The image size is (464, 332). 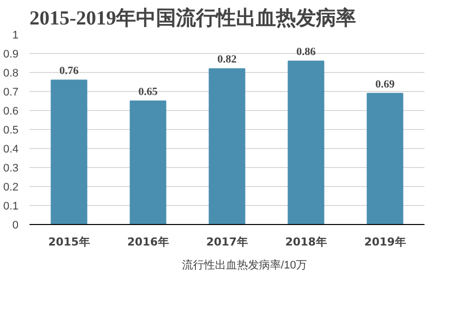 I want to click on y-tick-label: 0.3, so click(x=11, y=168).